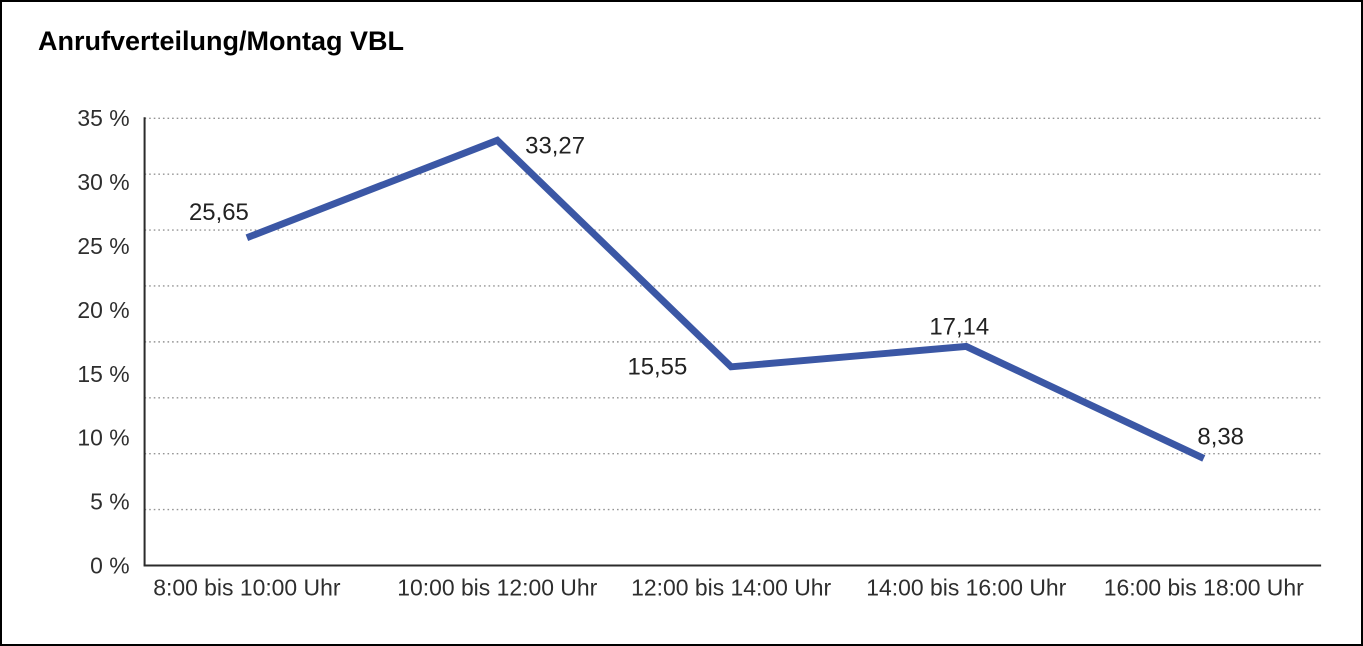 This screenshot has height=646, width=1363. Describe the element at coordinates (103, 246) in the screenshot. I see `y-axis-tick-label: 25 %` at that location.